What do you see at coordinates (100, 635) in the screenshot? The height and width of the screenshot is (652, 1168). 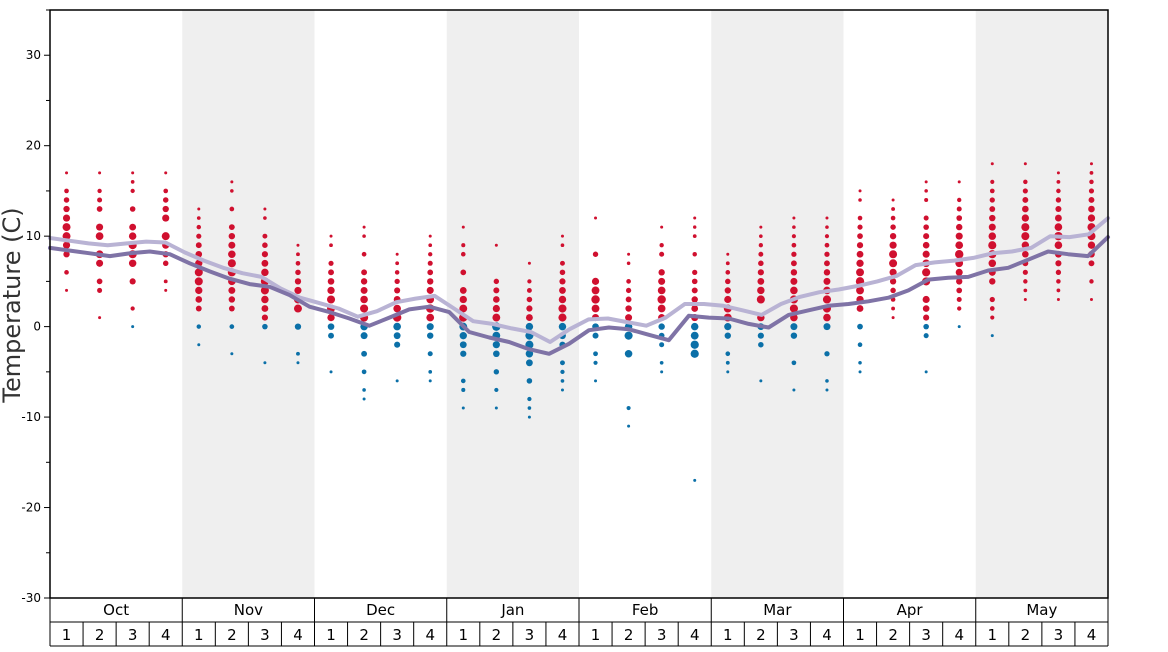 I see `week-label: 2` at bounding box center [100, 635].